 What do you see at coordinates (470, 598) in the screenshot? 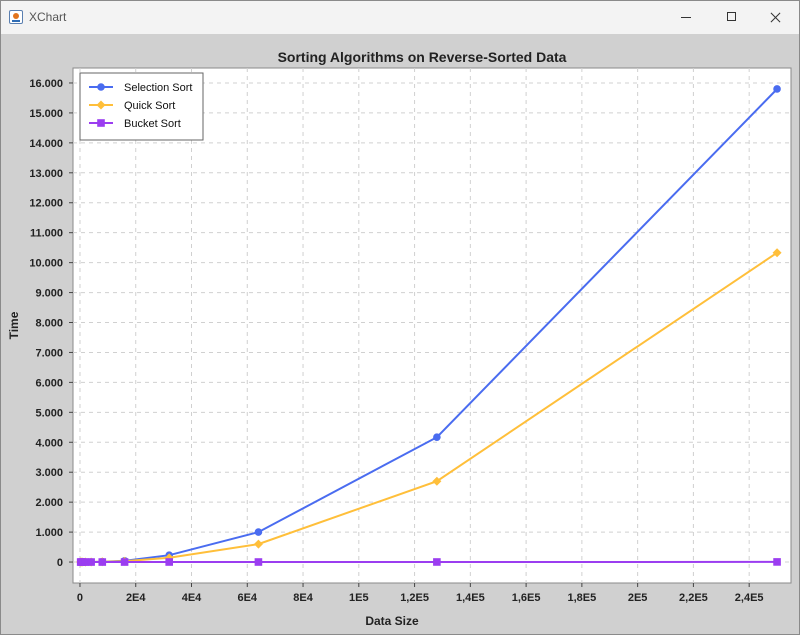
I see `x-tick-label: 1,4E5` at bounding box center [470, 598].